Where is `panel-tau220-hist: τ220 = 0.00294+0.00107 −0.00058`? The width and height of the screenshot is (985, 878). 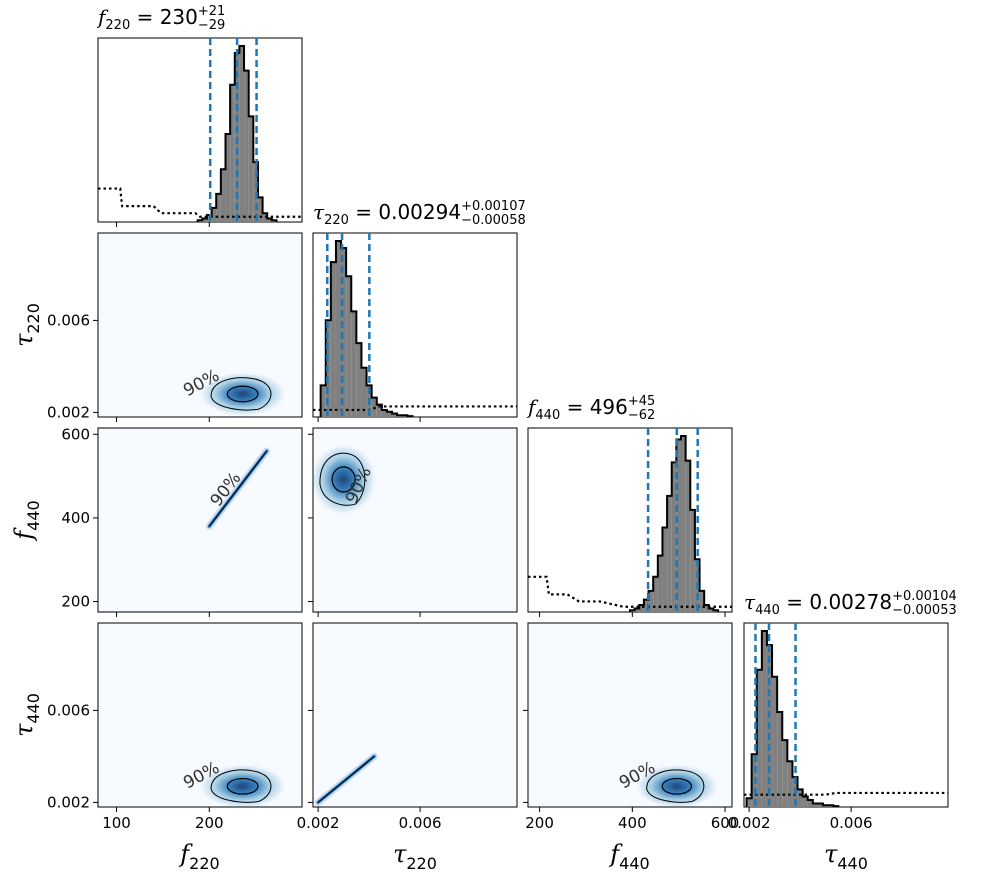 panel-tau220-hist: τ220 = 0.00294+0.00107 −0.00058 is located at coordinates (419, 310).